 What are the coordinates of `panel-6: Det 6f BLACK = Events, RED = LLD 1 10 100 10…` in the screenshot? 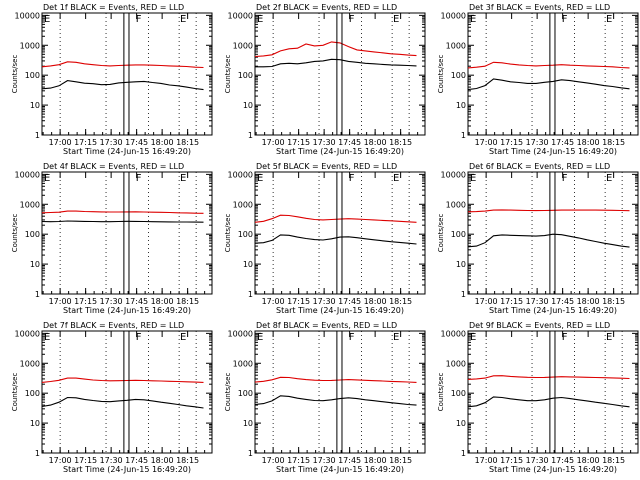 It's located at (538, 238).